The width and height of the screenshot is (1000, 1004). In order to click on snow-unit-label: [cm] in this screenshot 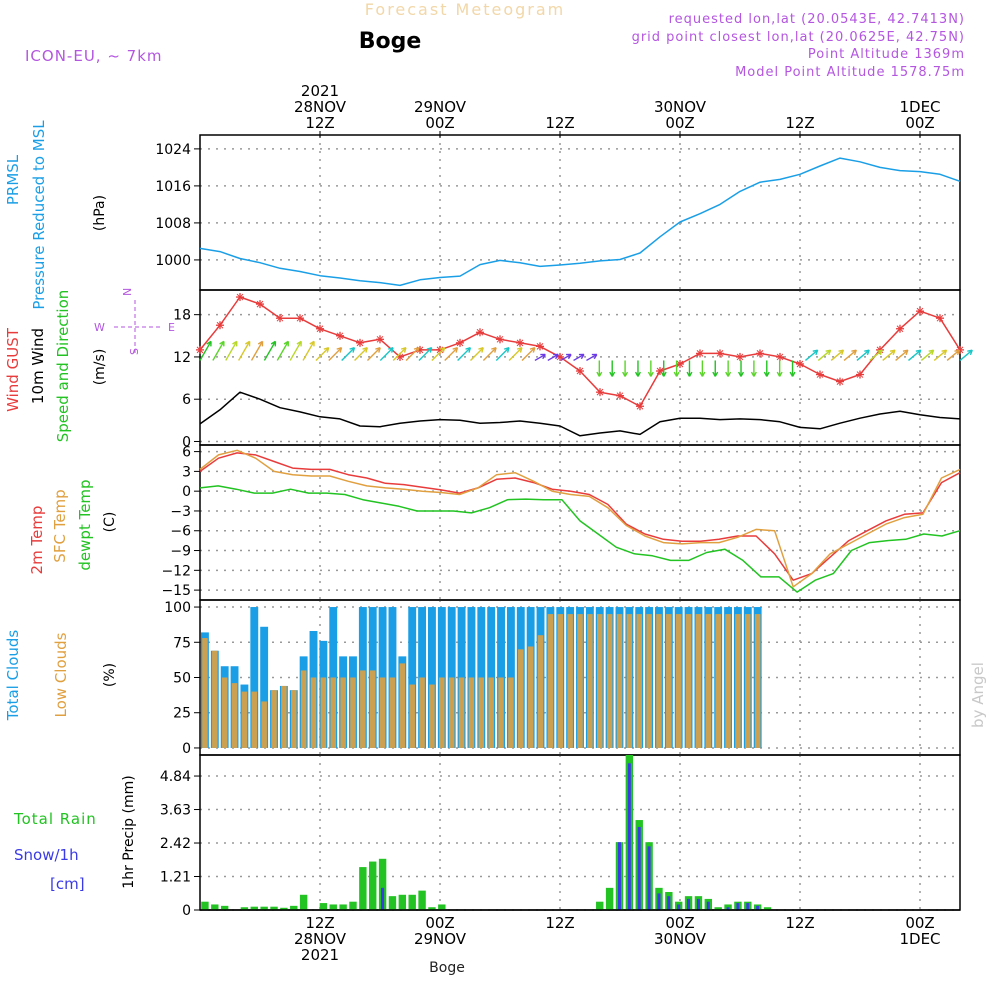, I will do `click(67, 884)`.